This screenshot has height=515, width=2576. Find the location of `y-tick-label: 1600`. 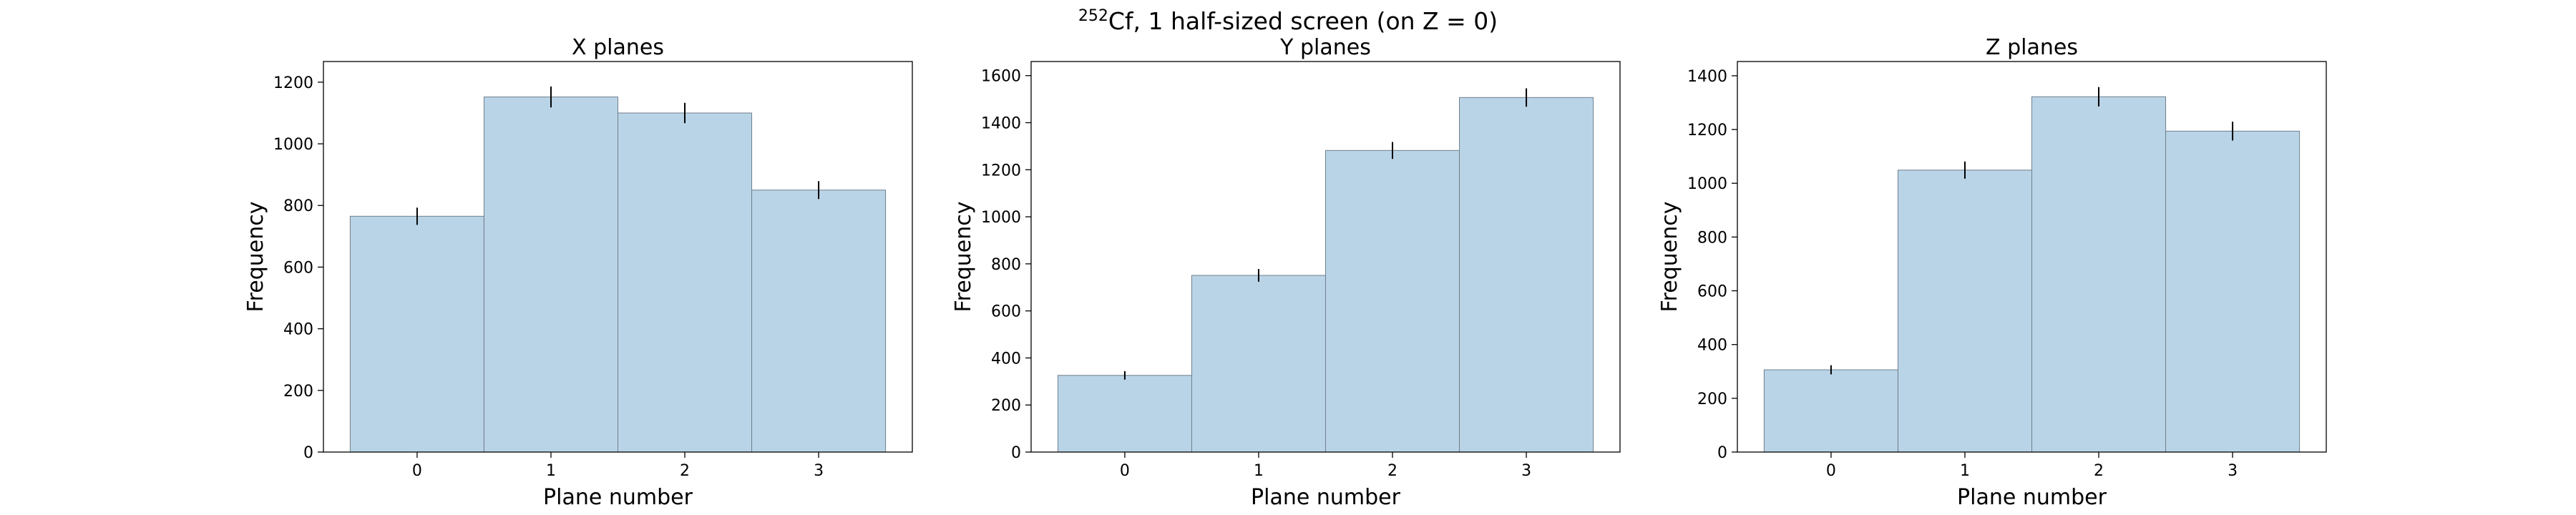

y-tick-label: 1600 is located at coordinates (1001, 77).